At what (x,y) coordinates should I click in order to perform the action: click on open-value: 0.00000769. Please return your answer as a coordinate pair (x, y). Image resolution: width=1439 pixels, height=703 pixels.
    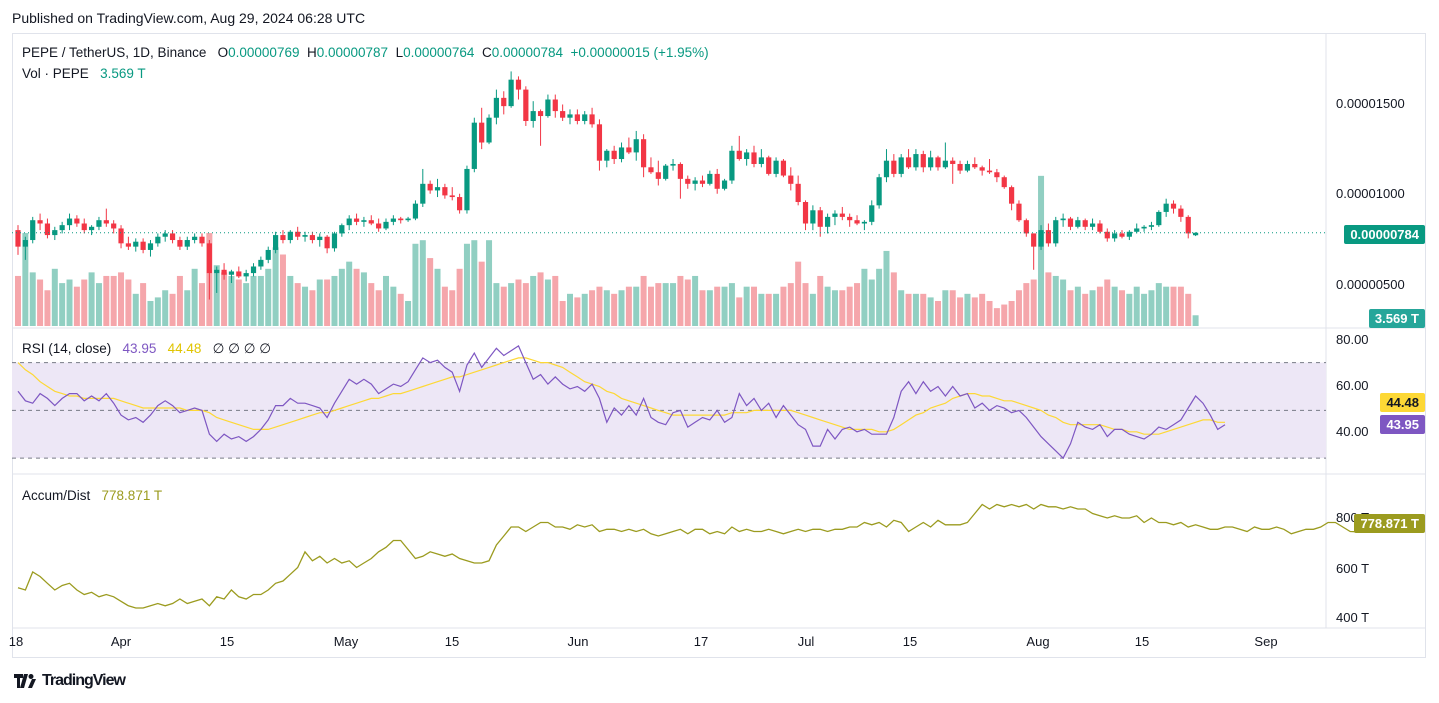
    Looking at the image, I should click on (264, 52).